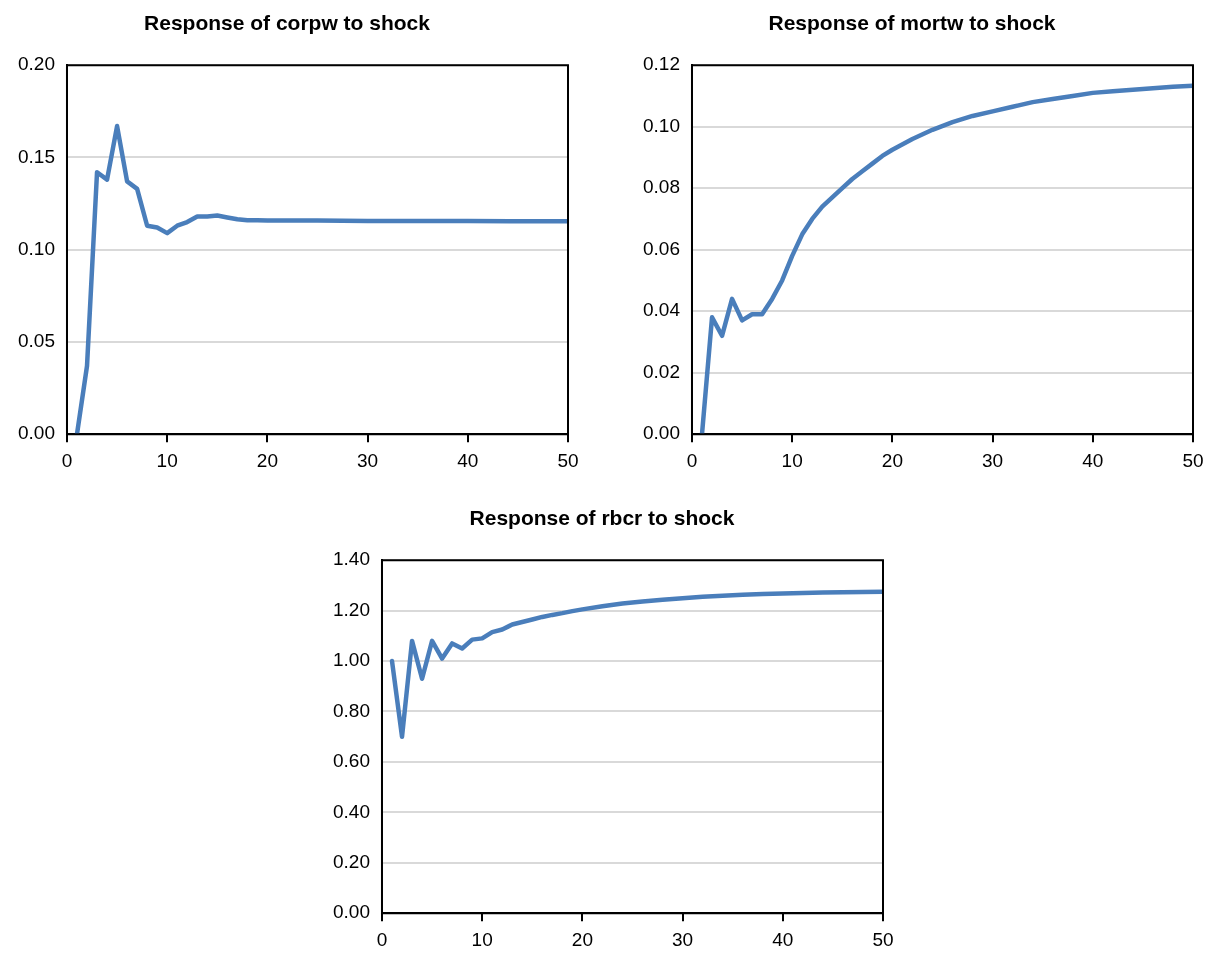  I want to click on y-tick-label: 0.04, so click(662, 310).